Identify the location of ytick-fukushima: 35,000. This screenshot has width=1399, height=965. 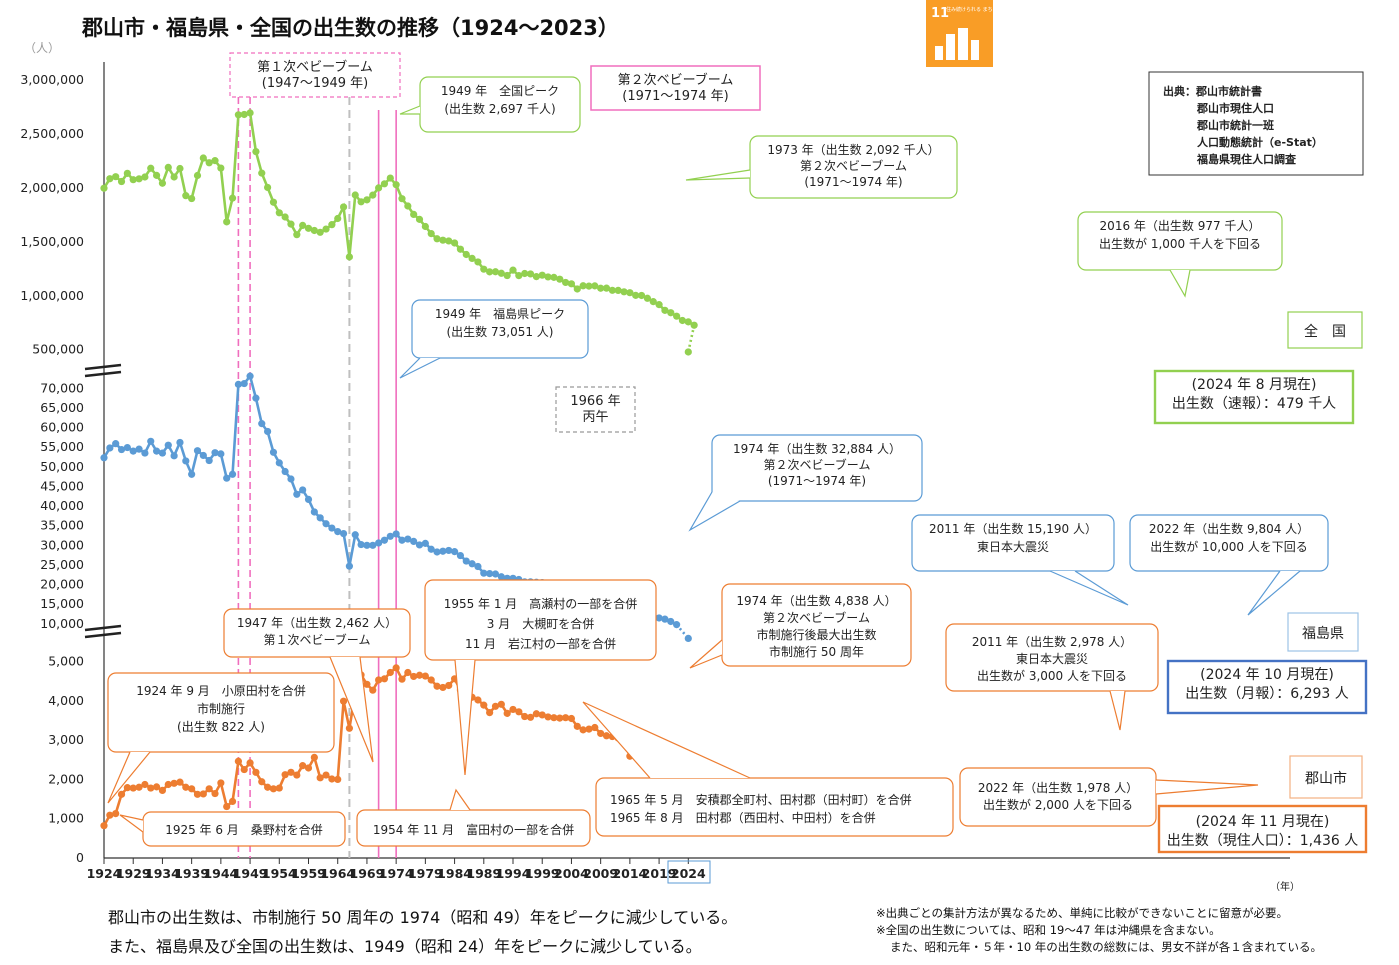
(62, 525).